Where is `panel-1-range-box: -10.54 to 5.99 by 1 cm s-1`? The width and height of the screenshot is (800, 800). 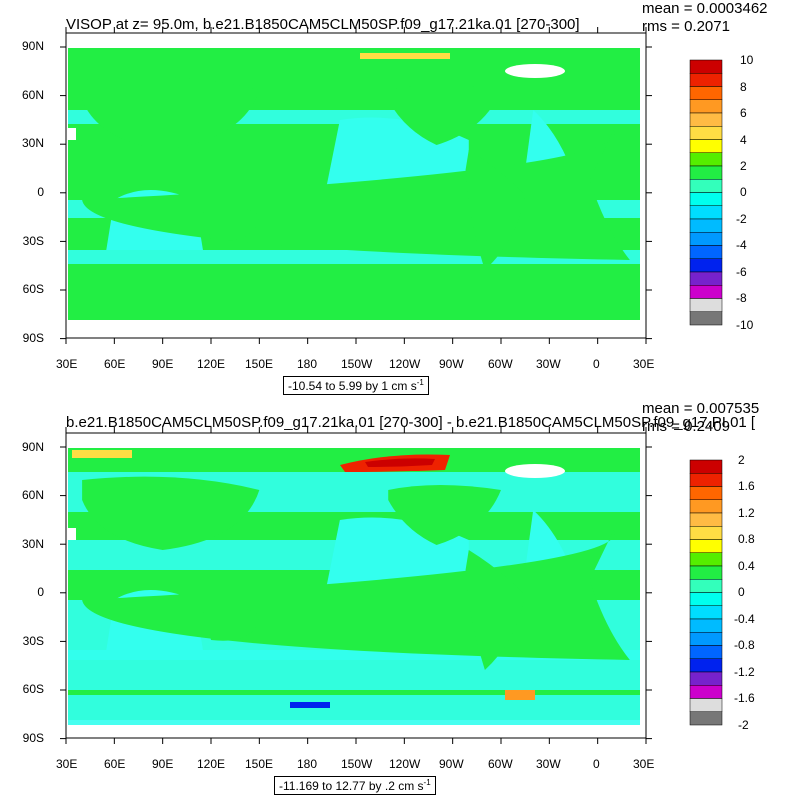 panel-1-range-box: -10.54 to 5.99 by 1 cm s-1 is located at coordinates (356, 385).